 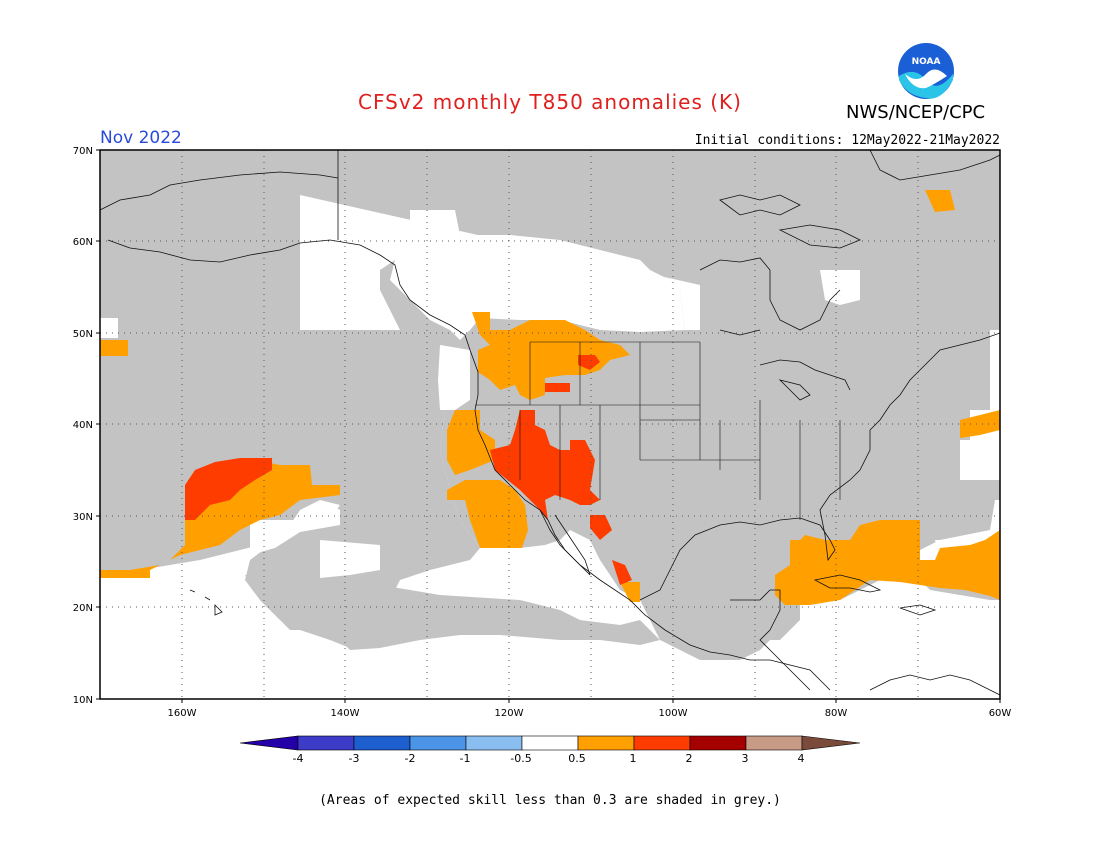 What do you see at coordinates (916, 112) in the screenshot?
I see `agency-label: NWS/NCEP/CPC` at bounding box center [916, 112].